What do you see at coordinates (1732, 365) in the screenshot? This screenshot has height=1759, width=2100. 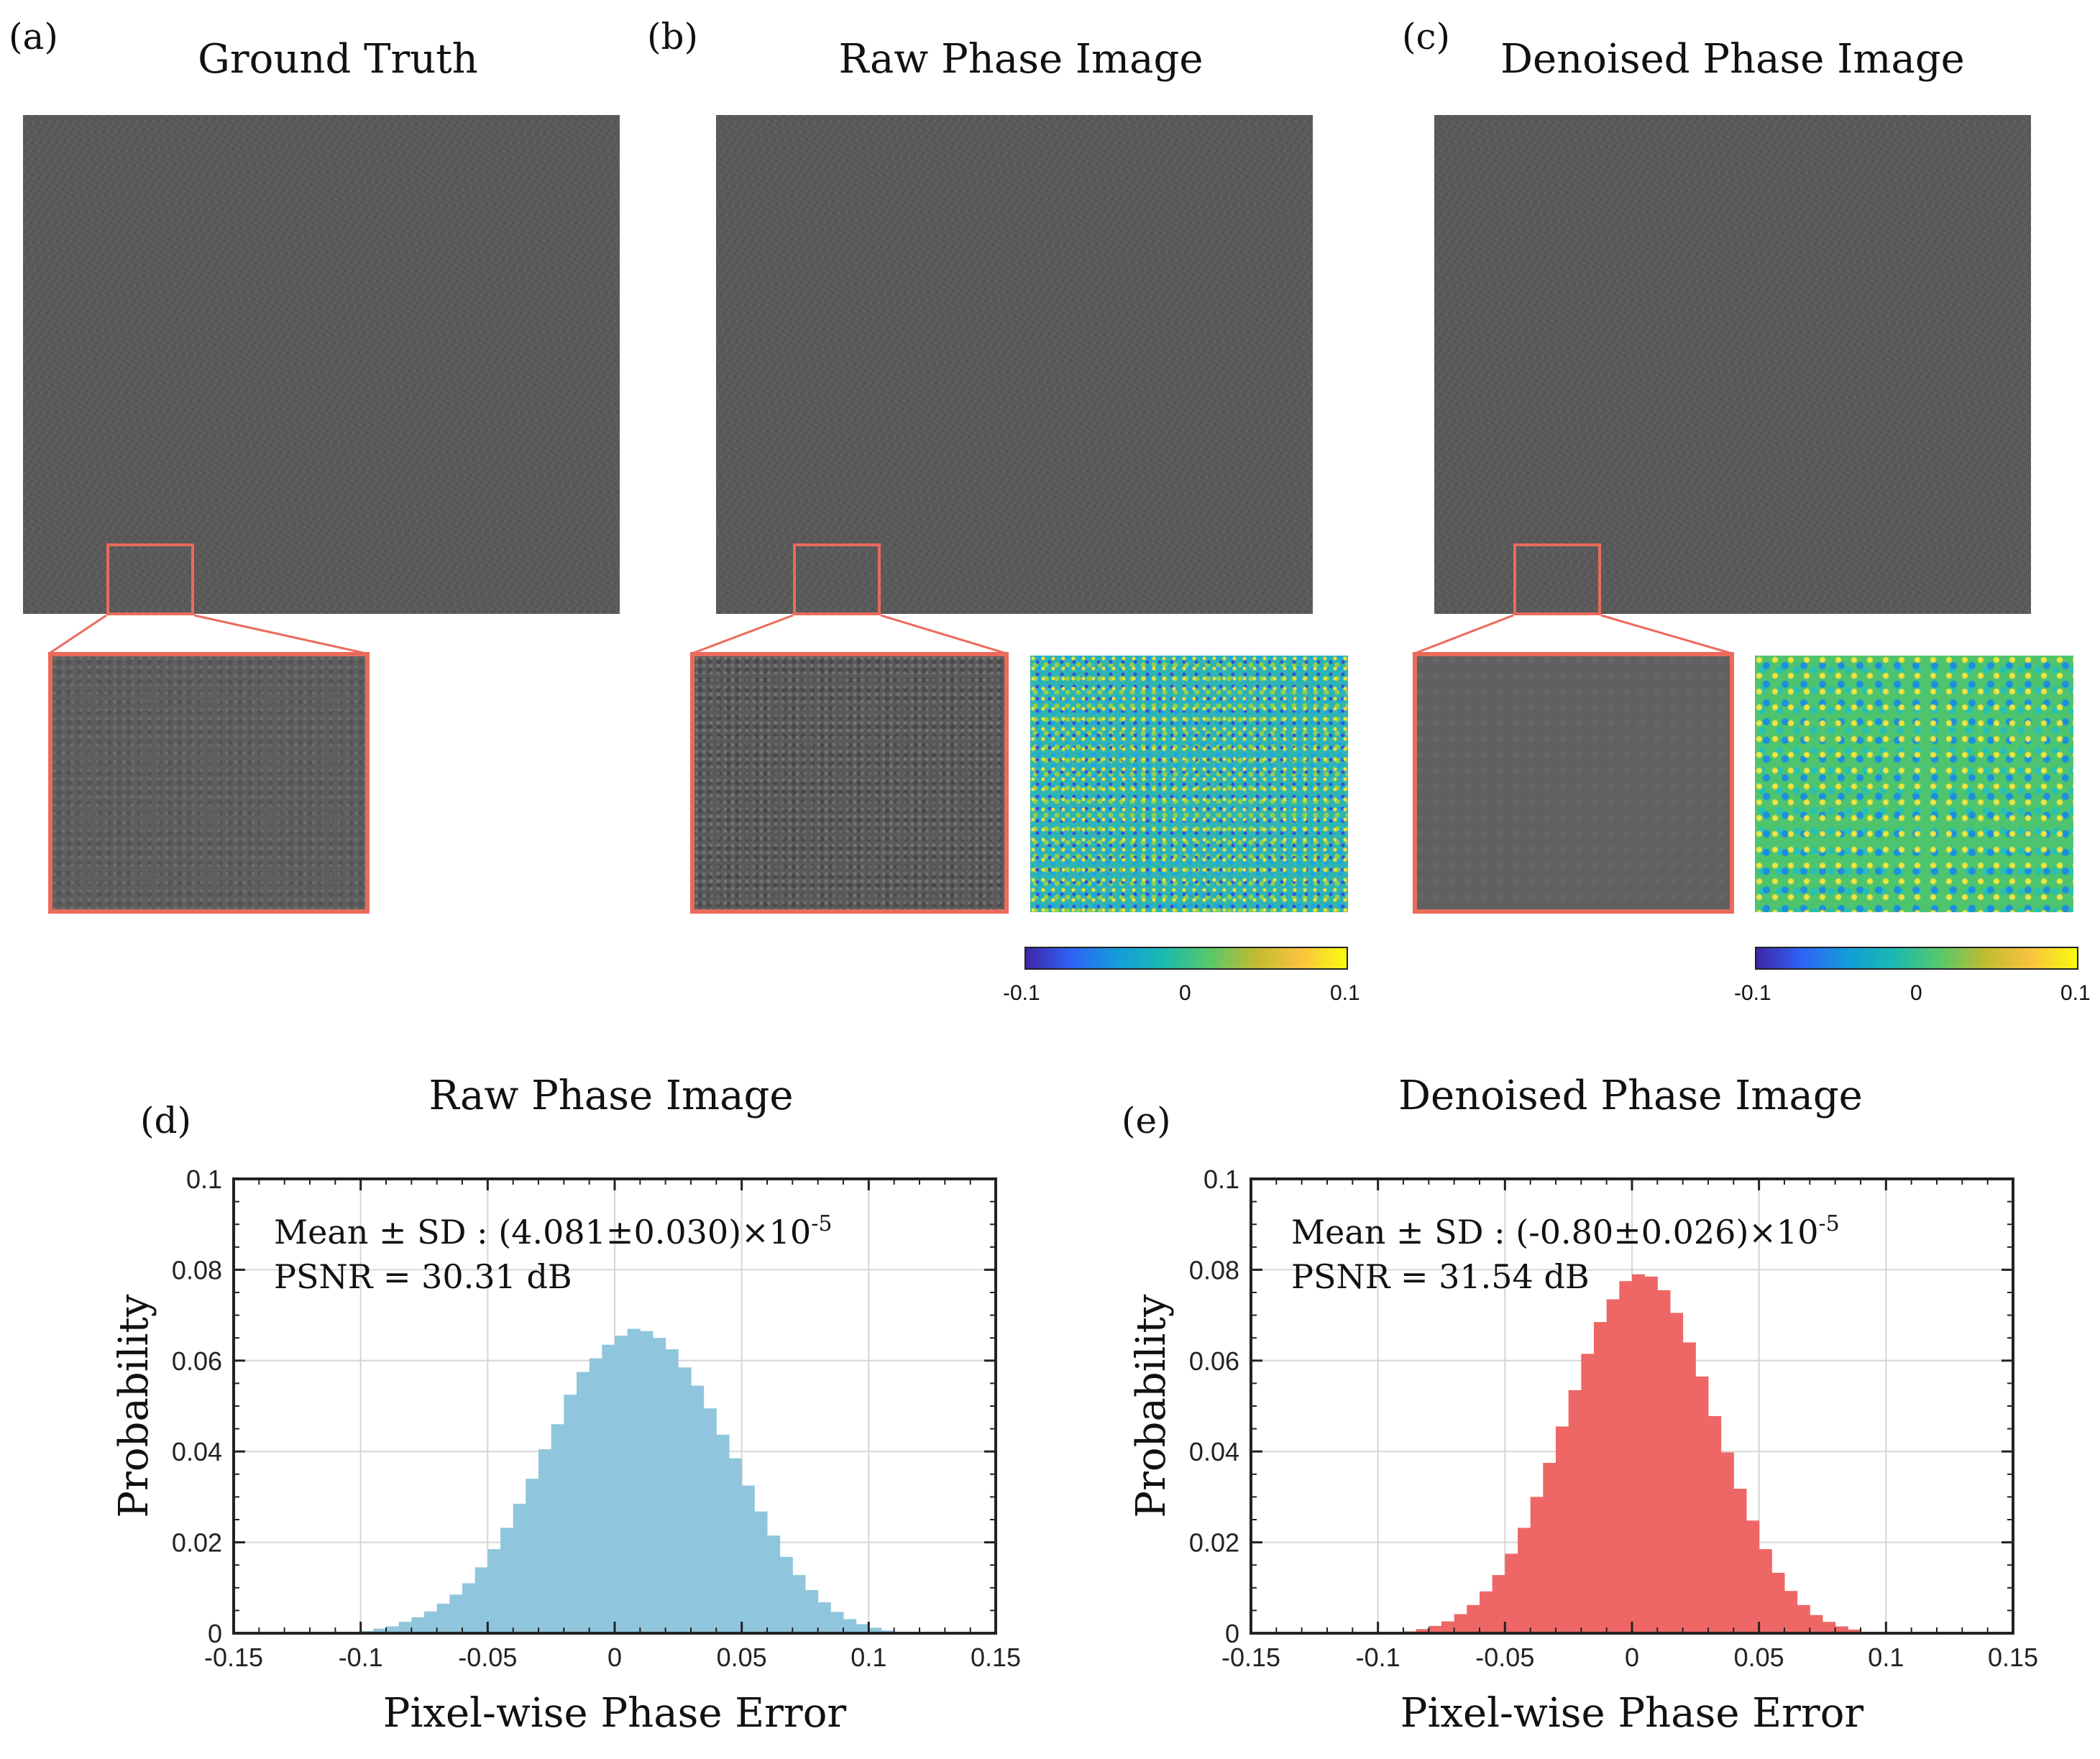 I see `denoised-phase-image` at bounding box center [1732, 365].